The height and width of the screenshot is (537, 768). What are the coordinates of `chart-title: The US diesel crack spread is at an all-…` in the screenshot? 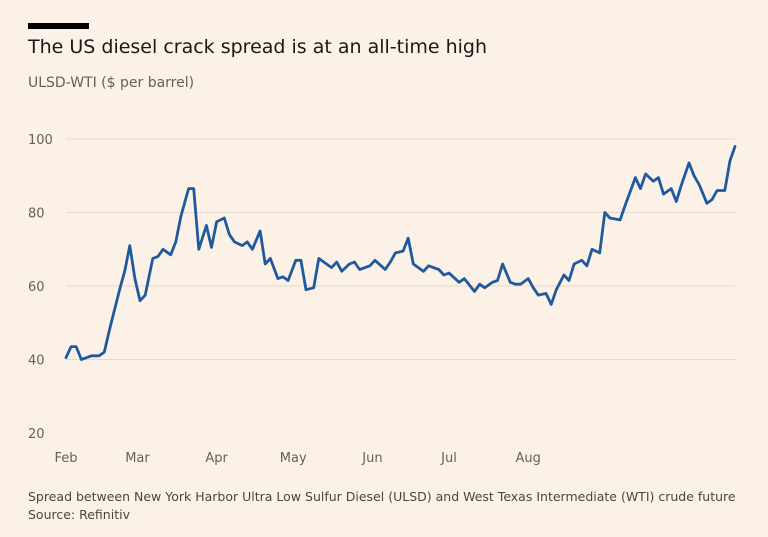 It's located at (258, 47).